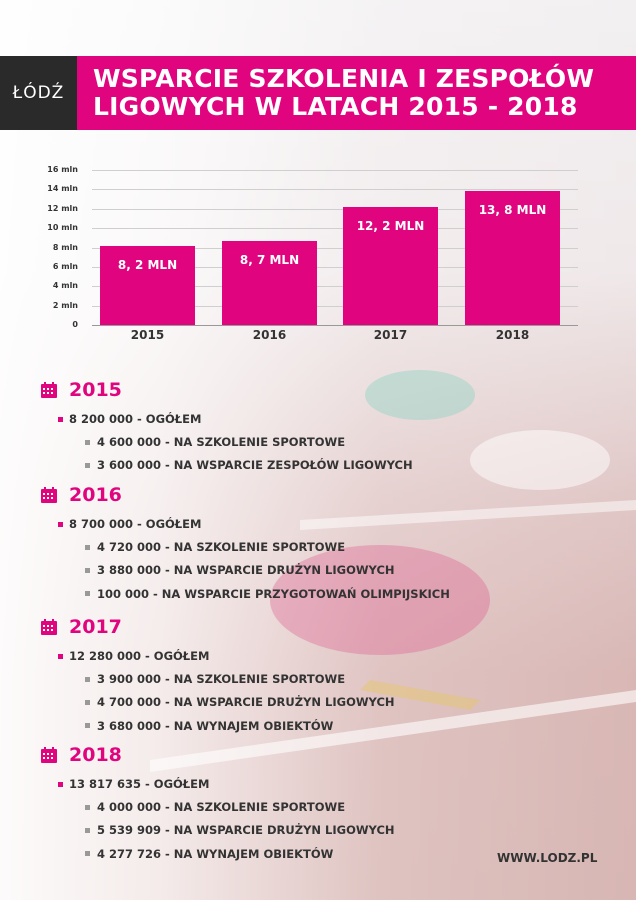  Describe the element at coordinates (390, 335) in the screenshot. I see `x-tick-label: 2017` at that location.